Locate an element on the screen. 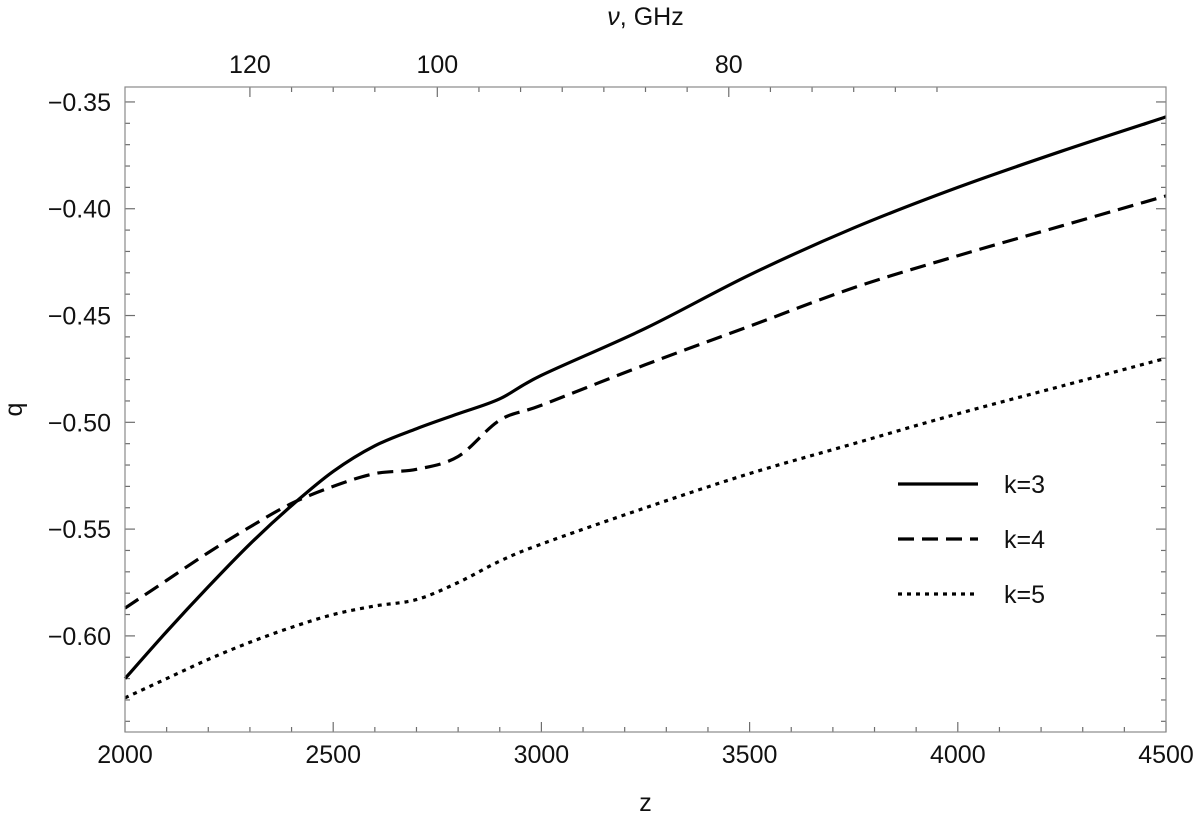 This screenshot has height=819, width=1200. top-tick-label: 80 is located at coordinates (729, 65).